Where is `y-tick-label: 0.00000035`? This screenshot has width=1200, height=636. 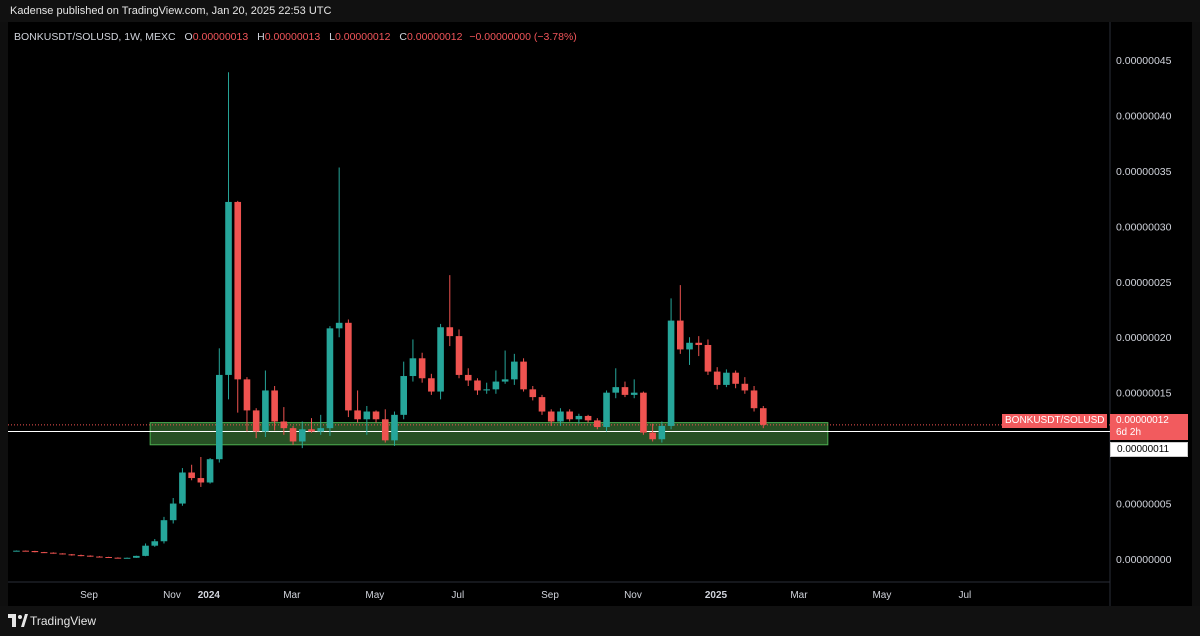
y-tick-label: 0.00000035 is located at coordinates (1144, 172).